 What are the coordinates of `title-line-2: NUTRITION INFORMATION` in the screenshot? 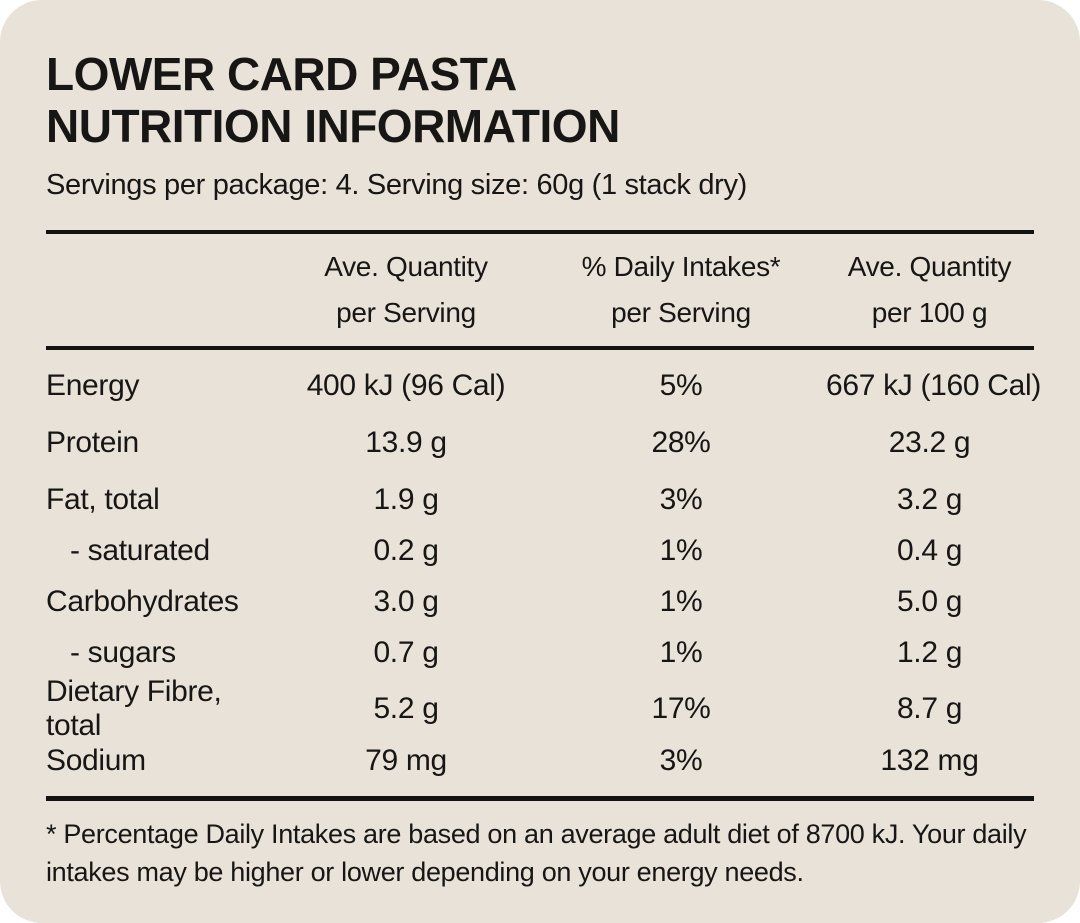 It's located at (333, 126).